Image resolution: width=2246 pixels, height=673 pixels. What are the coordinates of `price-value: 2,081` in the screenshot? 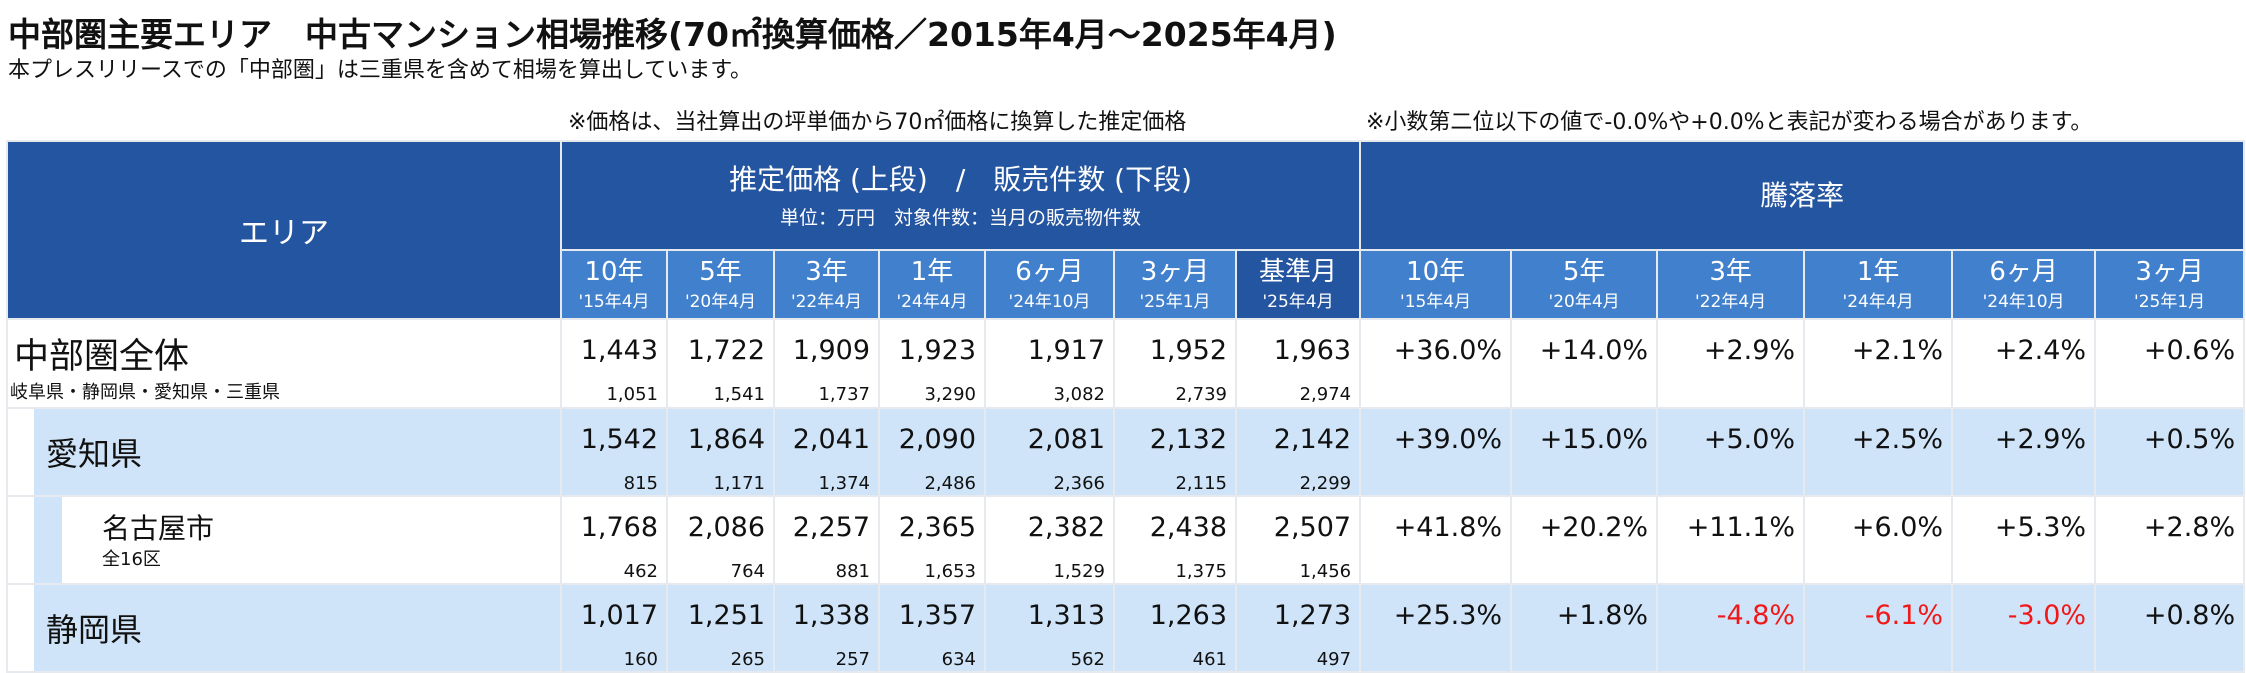 It's located at (1066, 439).